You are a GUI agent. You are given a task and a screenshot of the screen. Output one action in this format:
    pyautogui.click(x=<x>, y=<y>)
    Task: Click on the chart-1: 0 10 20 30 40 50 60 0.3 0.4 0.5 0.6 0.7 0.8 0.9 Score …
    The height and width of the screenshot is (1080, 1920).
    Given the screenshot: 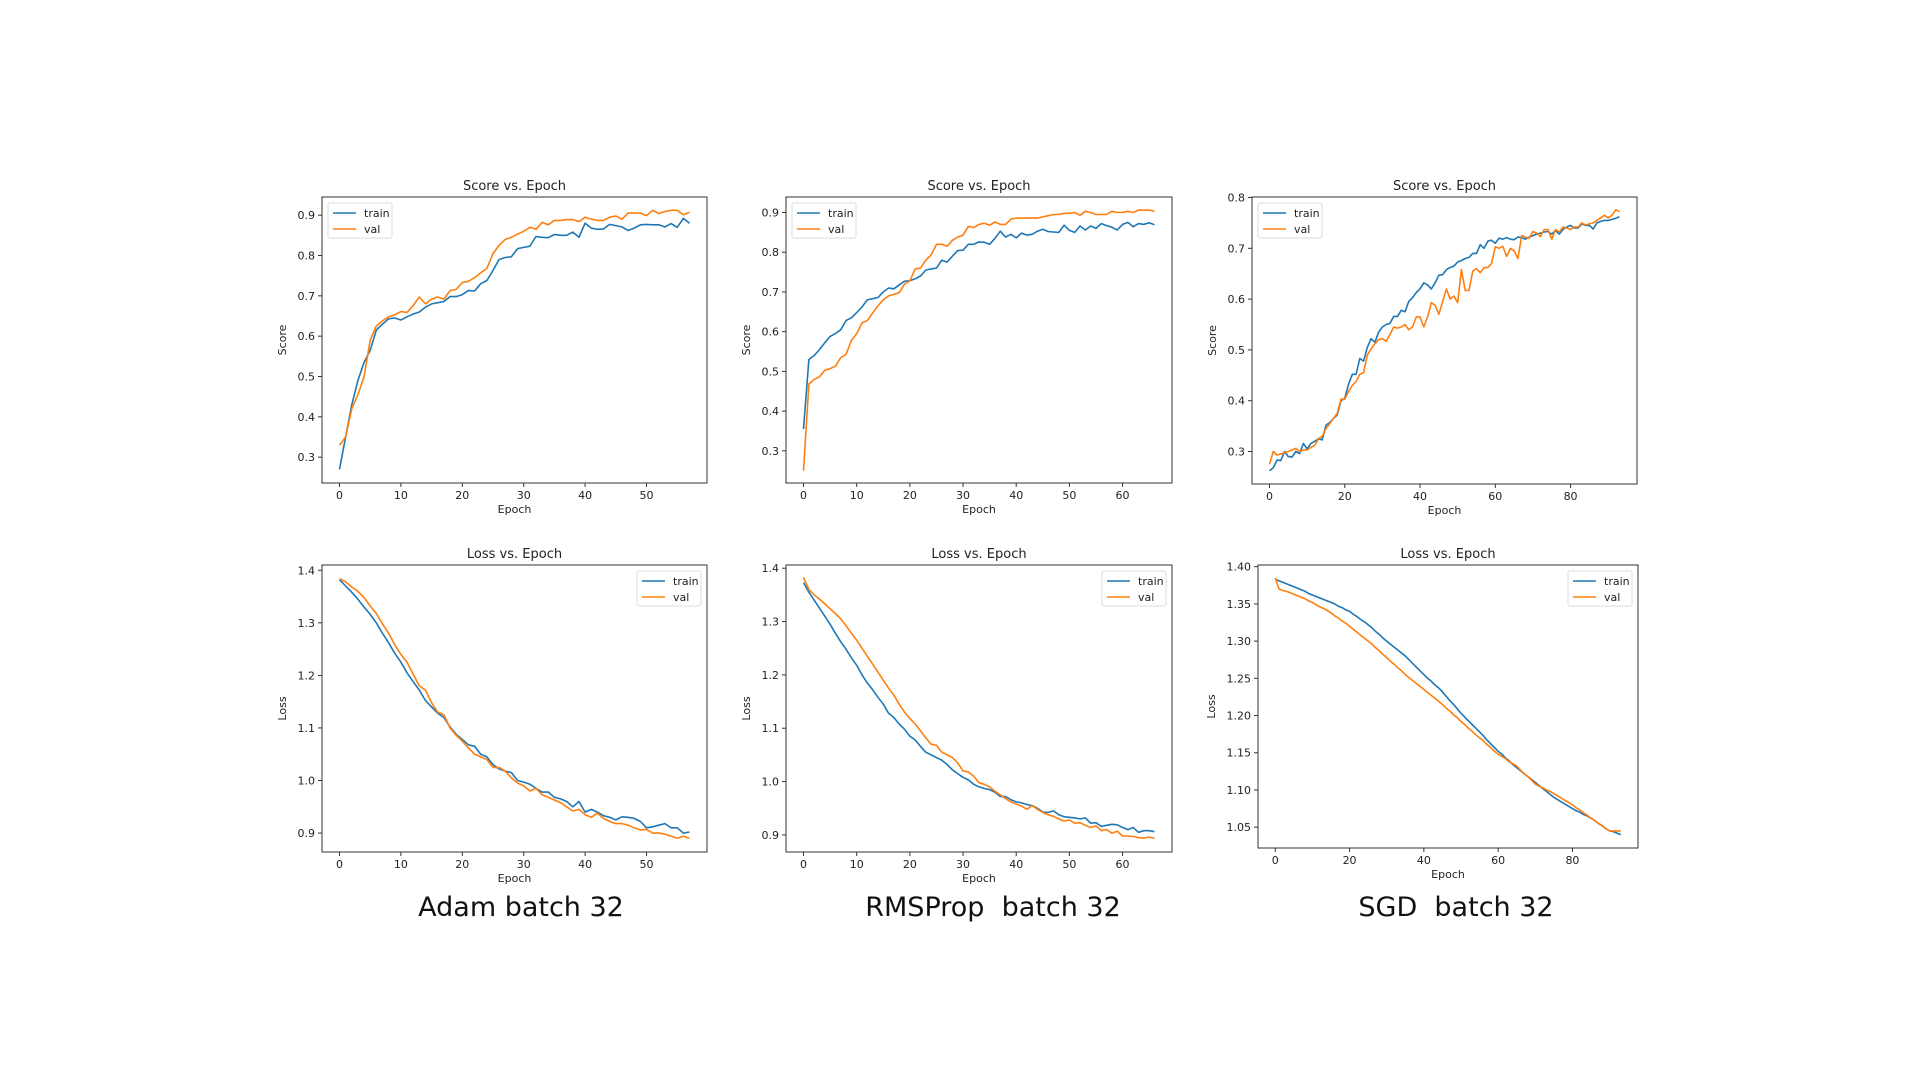 What is the action you would take?
    pyautogui.click(x=956, y=347)
    